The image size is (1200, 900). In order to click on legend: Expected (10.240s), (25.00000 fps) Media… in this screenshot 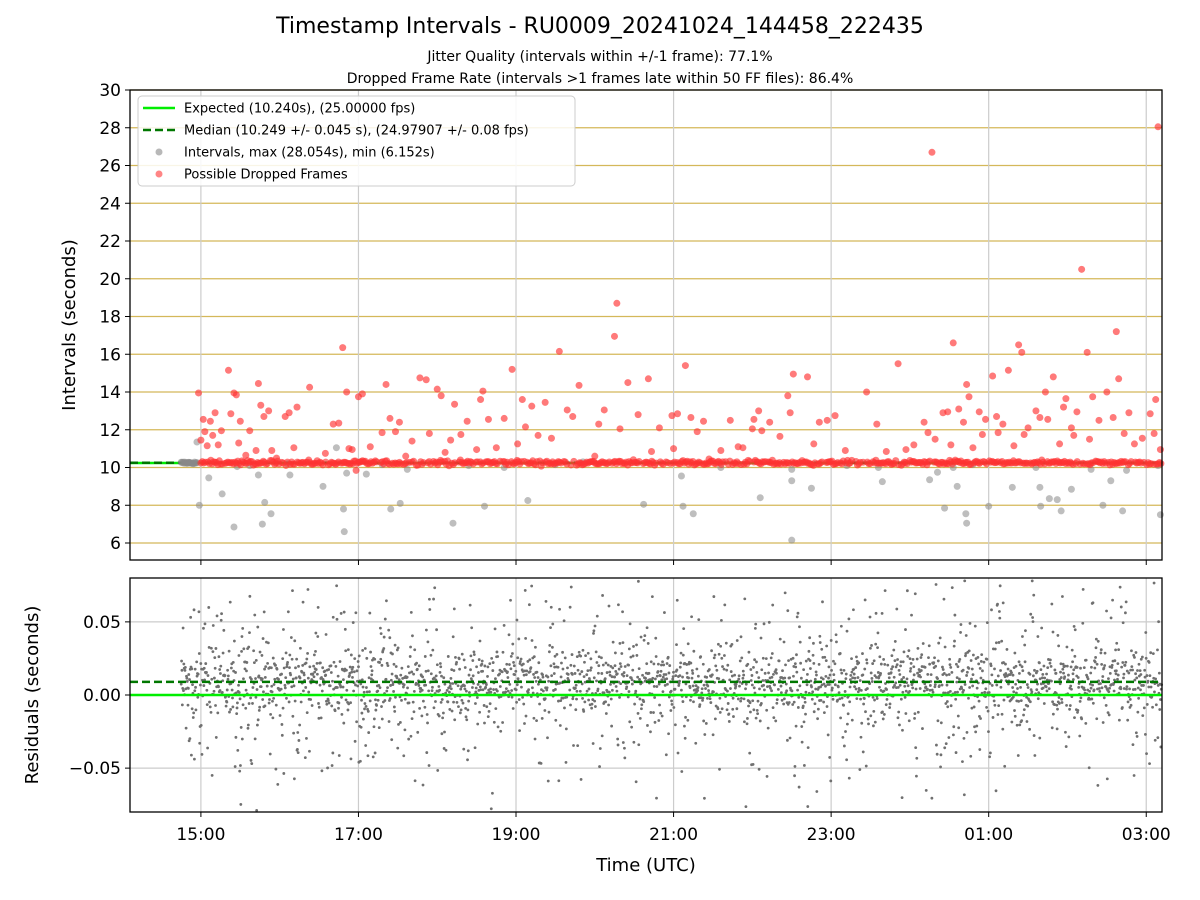, I will do `click(356, 141)`.